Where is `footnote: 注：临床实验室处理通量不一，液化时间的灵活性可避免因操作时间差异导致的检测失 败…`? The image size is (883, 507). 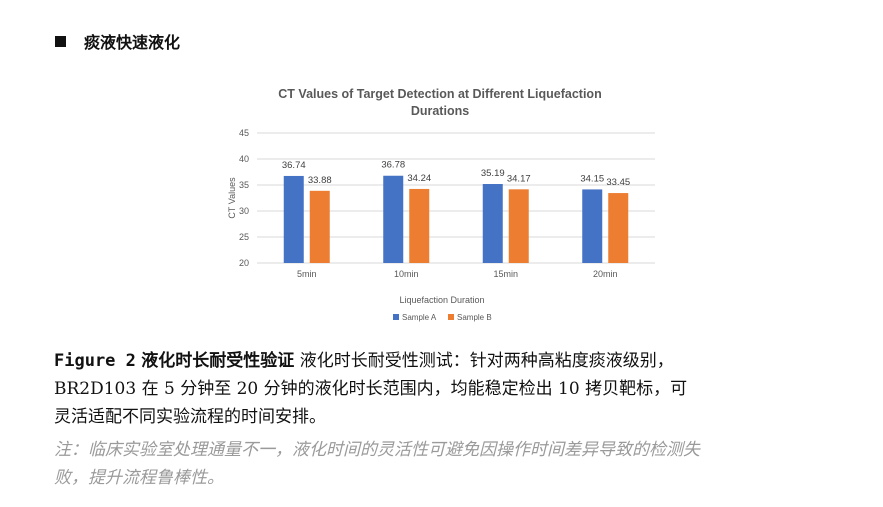 footnote: 注：临床实验室处理通量不一，液化时间的灵活性可避免因操作时间差异导致的检测失 败… is located at coordinates (454, 464).